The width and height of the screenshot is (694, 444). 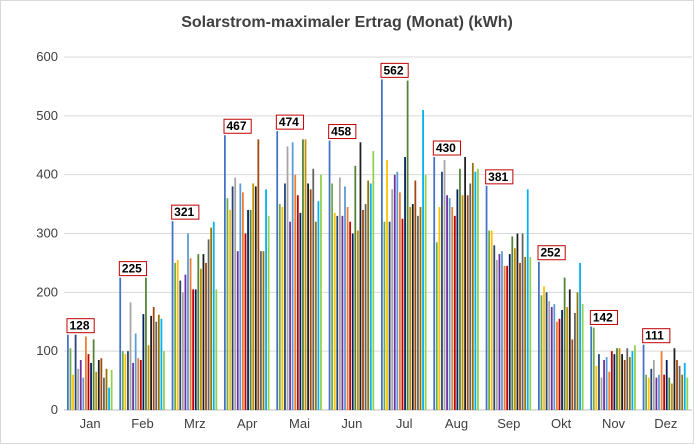 What do you see at coordinates (47, 291) in the screenshot?
I see `y-tick-label: 200` at bounding box center [47, 291].